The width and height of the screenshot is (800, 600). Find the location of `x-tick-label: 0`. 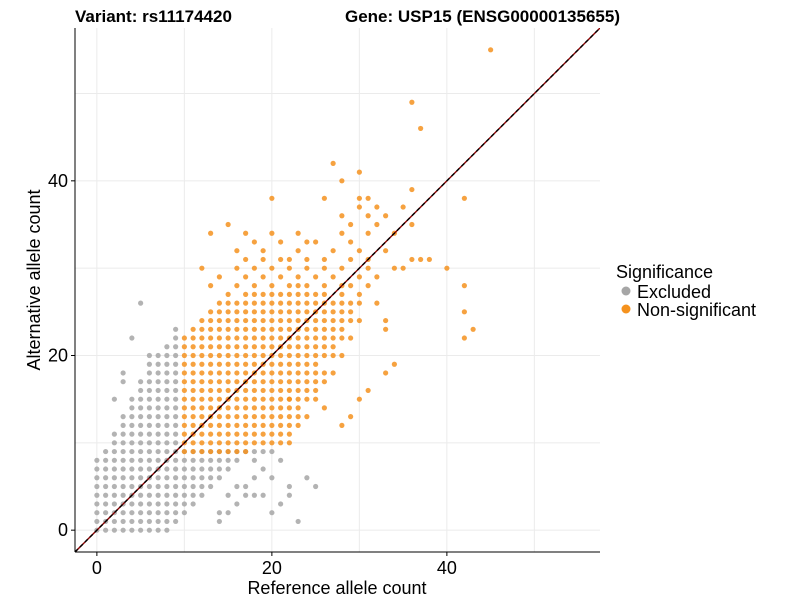

x-tick-label: 0 is located at coordinates (97, 568).